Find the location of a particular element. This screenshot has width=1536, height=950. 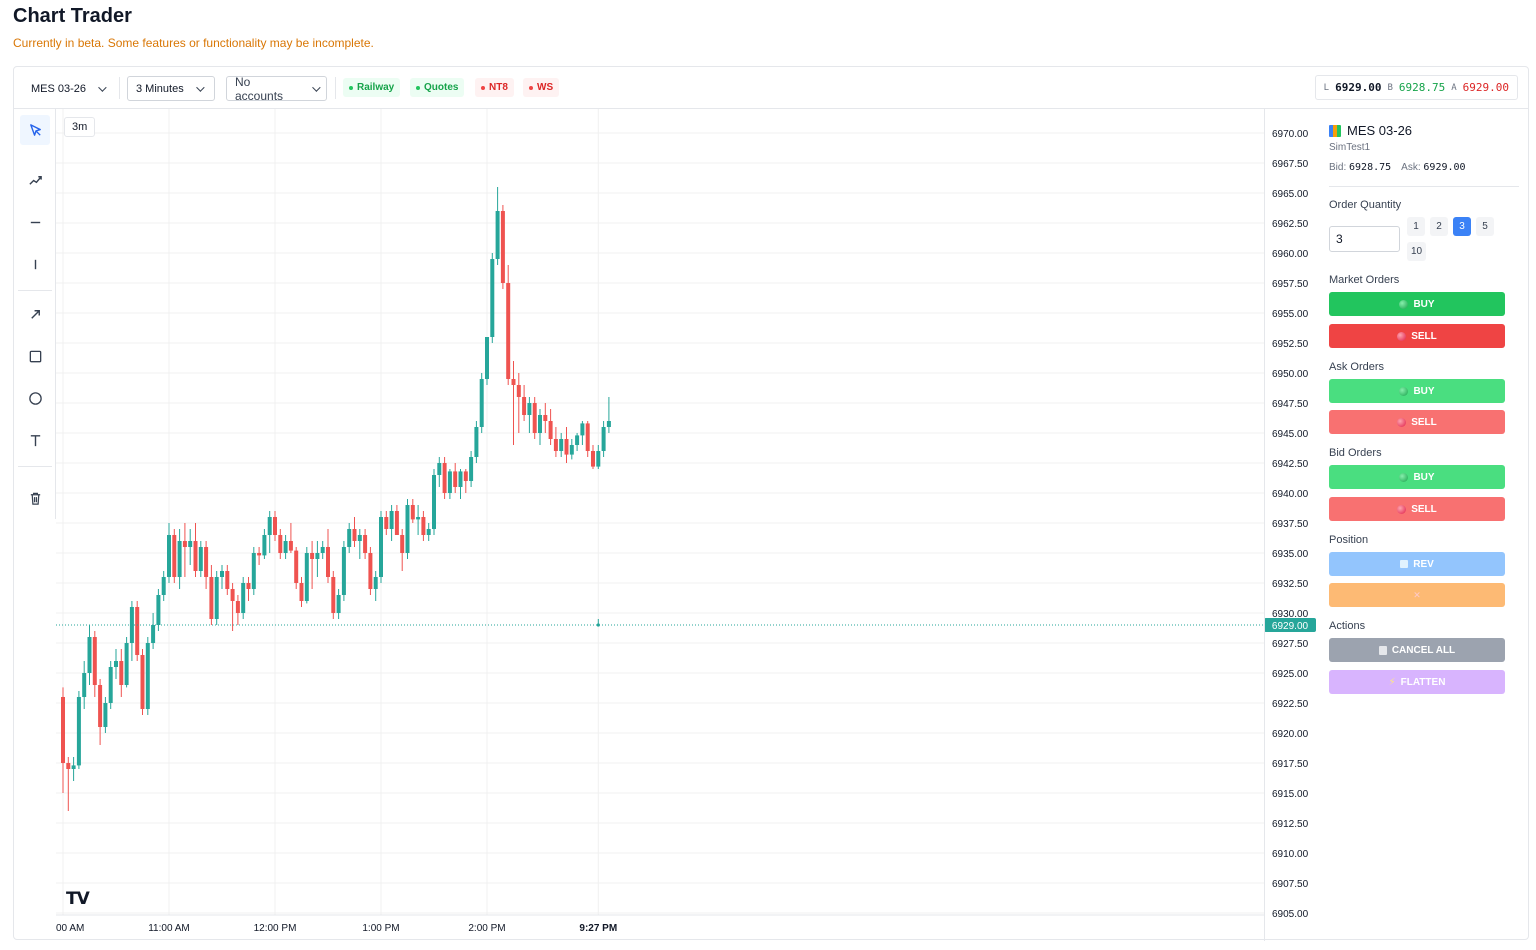

x-tick-label: 1:00 PM is located at coordinates (380, 928).